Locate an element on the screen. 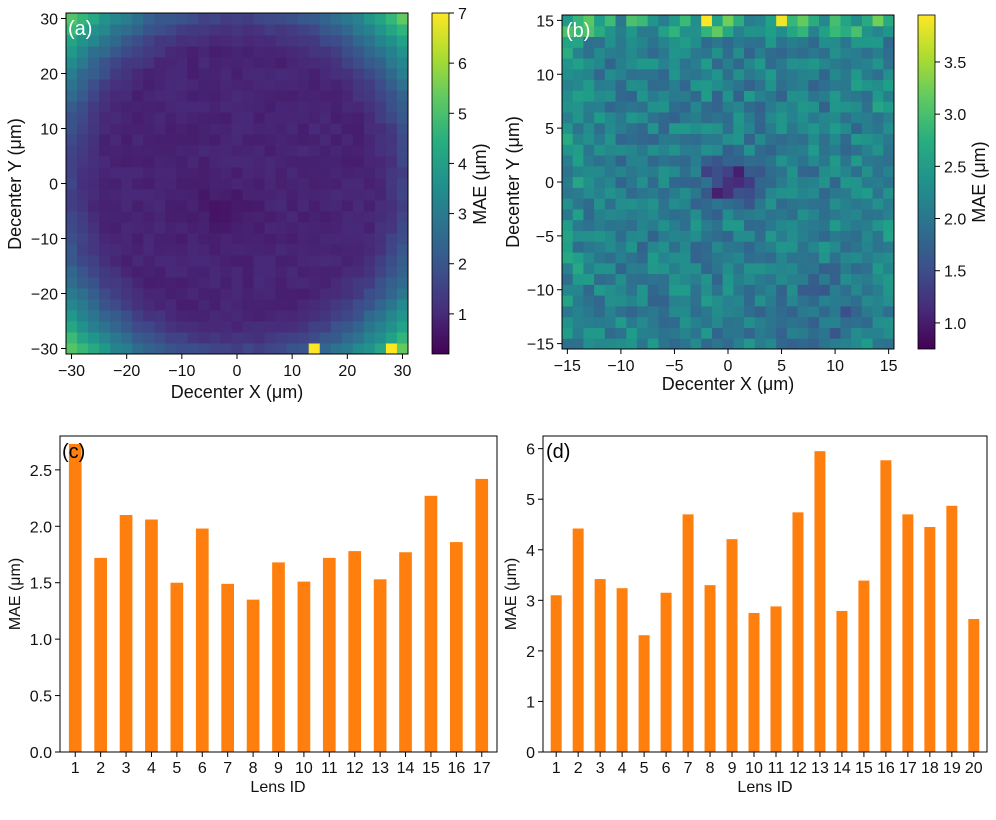 The image size is (996, 820). y-tick-label: 1.5 is located at coordinates (41, 584).